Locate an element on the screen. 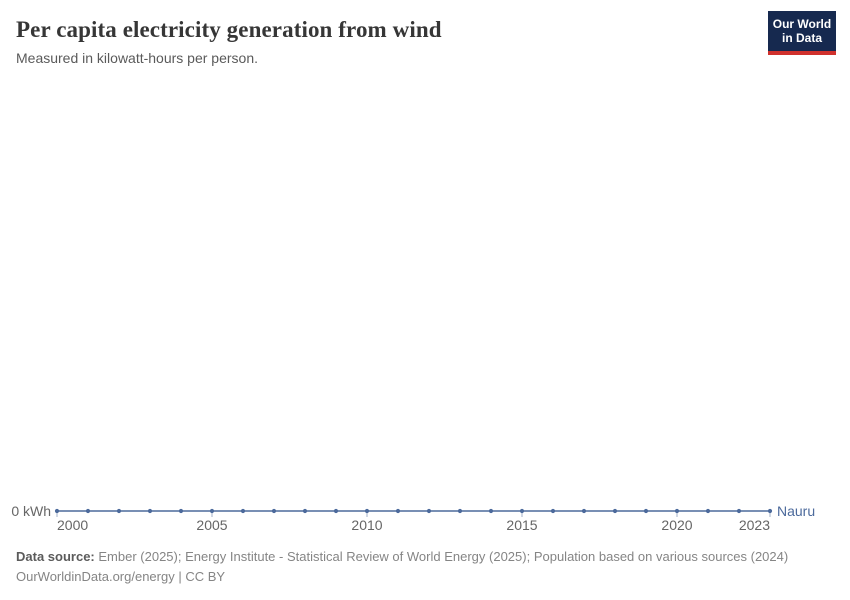 The image size is (850, 600). owid-logo-line1: Our World is located at coordinates (802, 24).